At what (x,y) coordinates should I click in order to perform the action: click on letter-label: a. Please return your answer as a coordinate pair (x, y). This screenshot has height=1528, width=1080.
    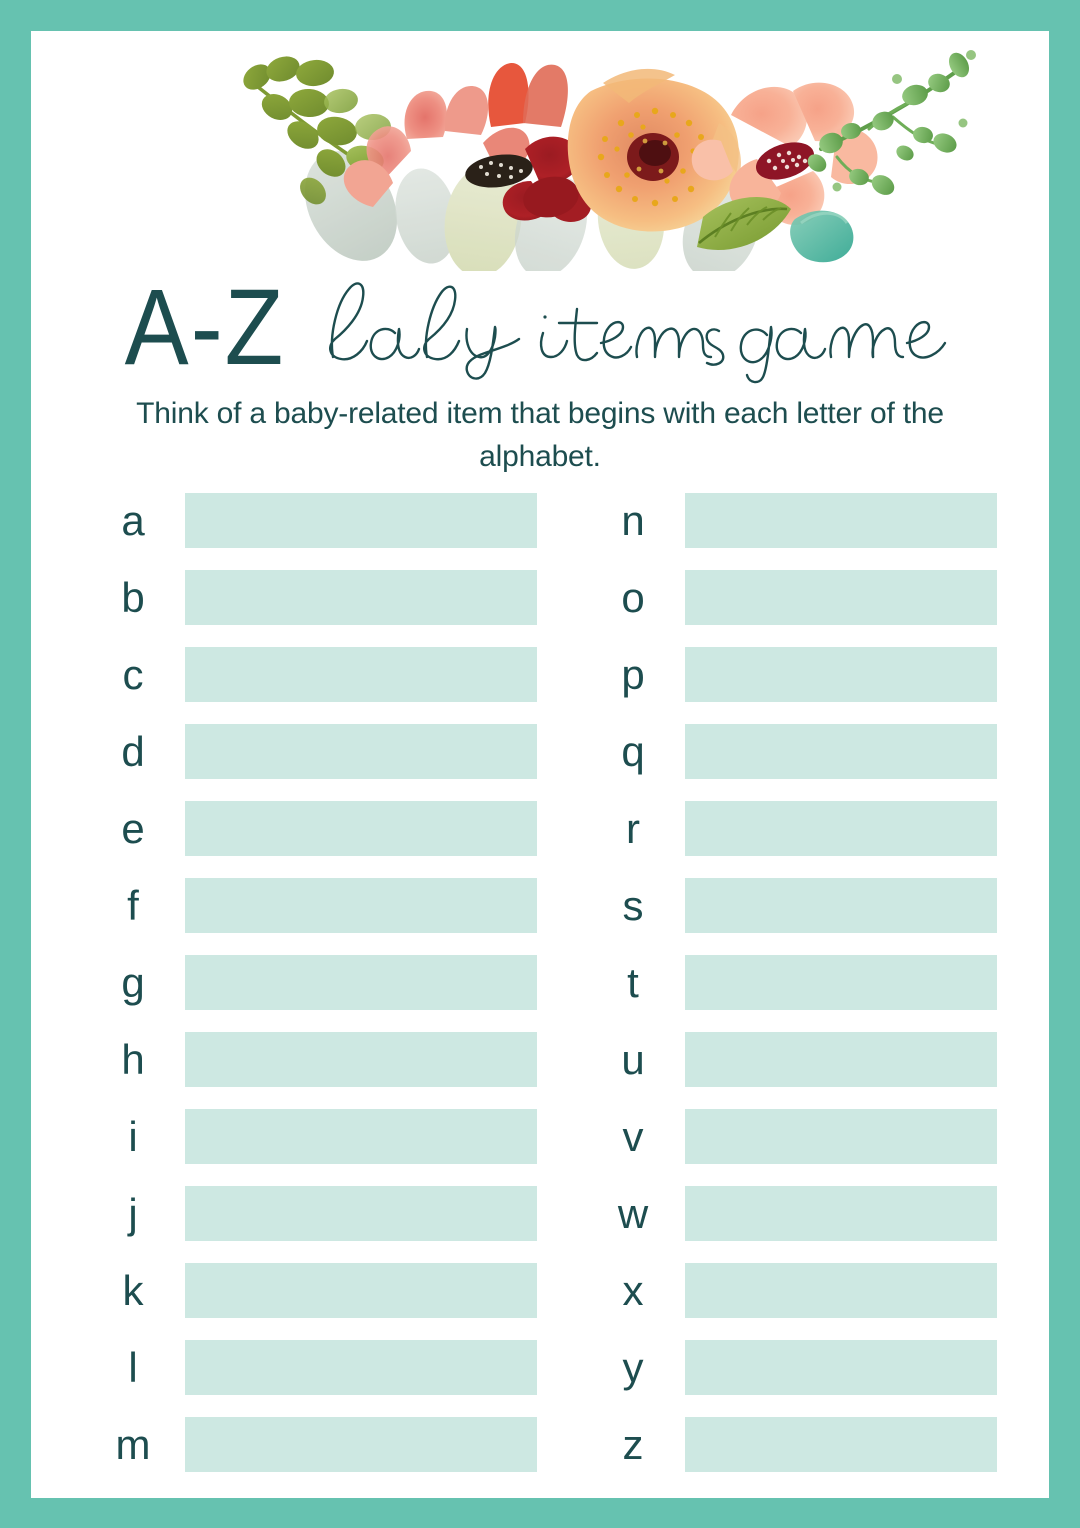
    Looking at the image, I should click on (133, 520).